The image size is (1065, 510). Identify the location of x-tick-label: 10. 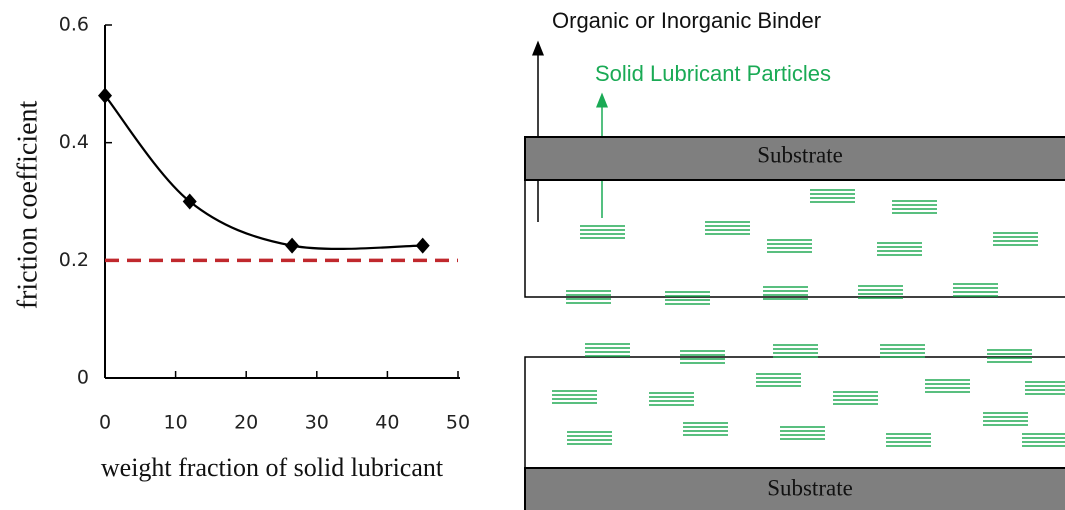
(176, 423).